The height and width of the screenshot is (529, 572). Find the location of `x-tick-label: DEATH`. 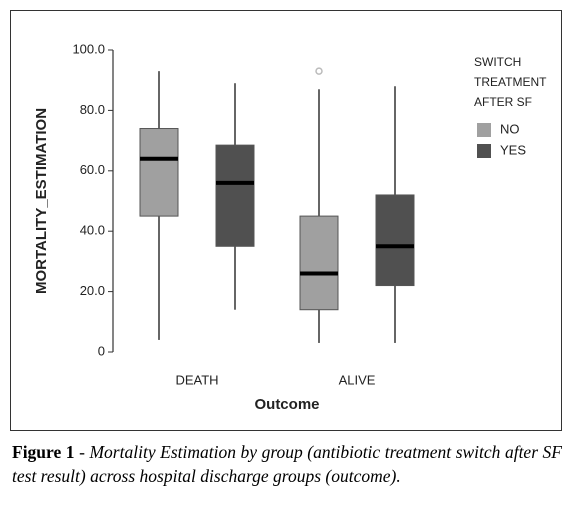

x-tick-label: DEATH is located at coordinates (196, 379).